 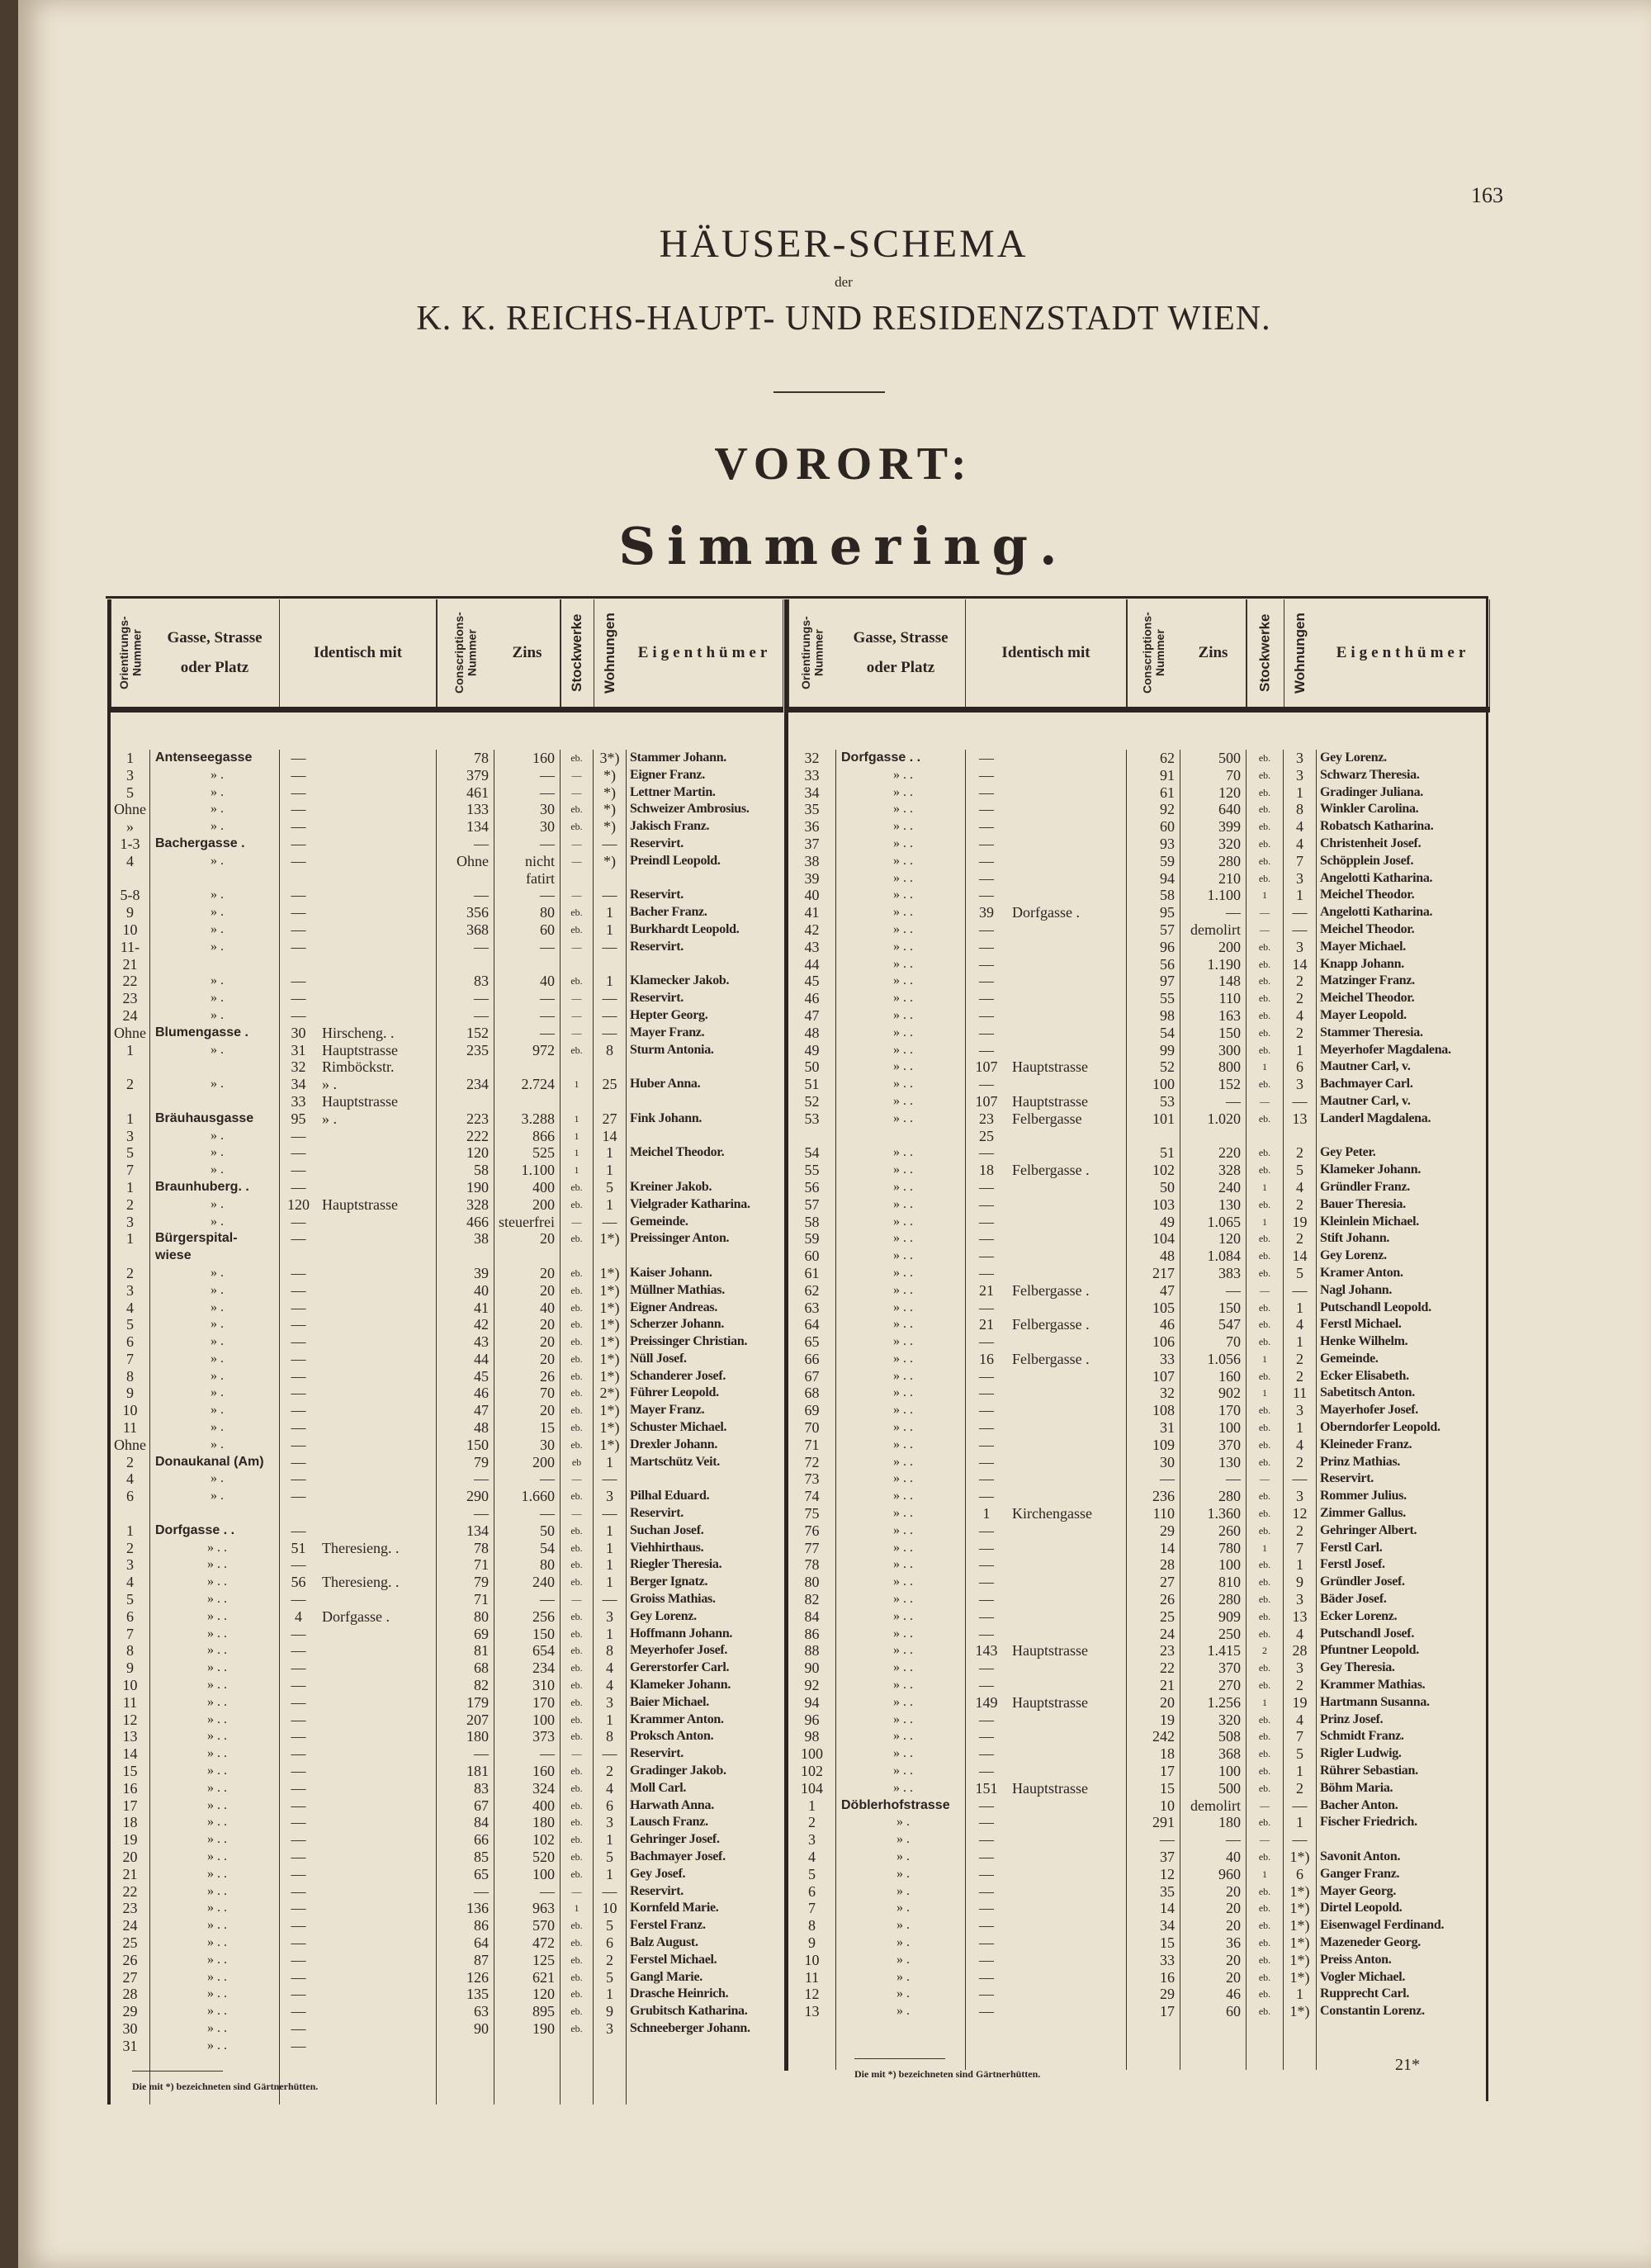 What do you see at coordinates (1139, 1290) in the screenshot?
I see `table-row: 62» . . 21 Felbergasse . 47— — — Nagl Johann.` at bounding box center [1139, 1290].